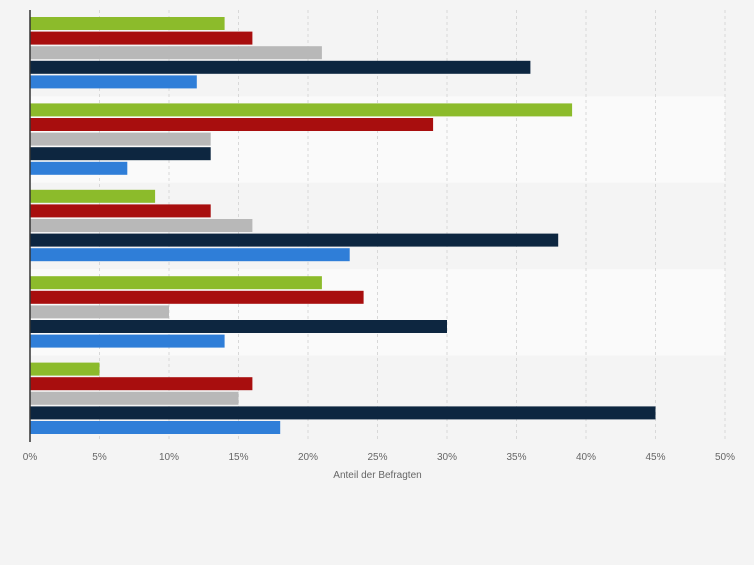 The height and width of the screenshot is (565, 754). Describe the element at coordinates (308, 457) in the screenshot. I see `x-tick-label: 20%` at that location.